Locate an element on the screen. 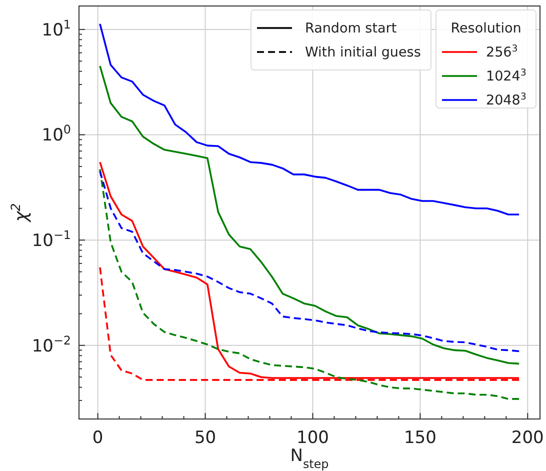 This screenshot has height=471, width=546. x-tick-label: 100 is located at coordinates (312, 438).